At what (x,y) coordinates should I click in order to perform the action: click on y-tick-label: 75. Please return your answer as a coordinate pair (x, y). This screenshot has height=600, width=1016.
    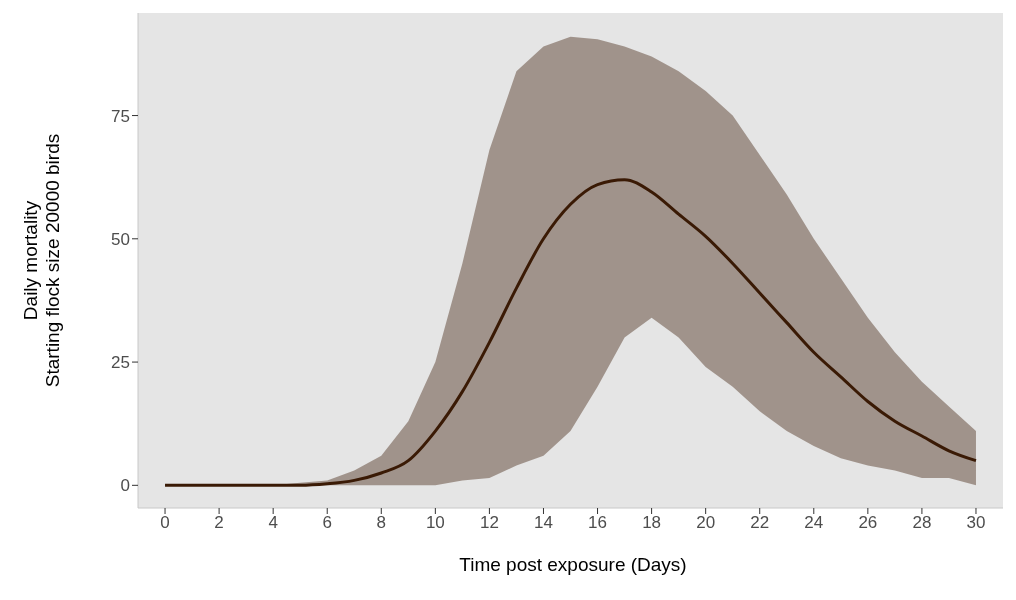
    Looking at the image, I should click on (120, 116).